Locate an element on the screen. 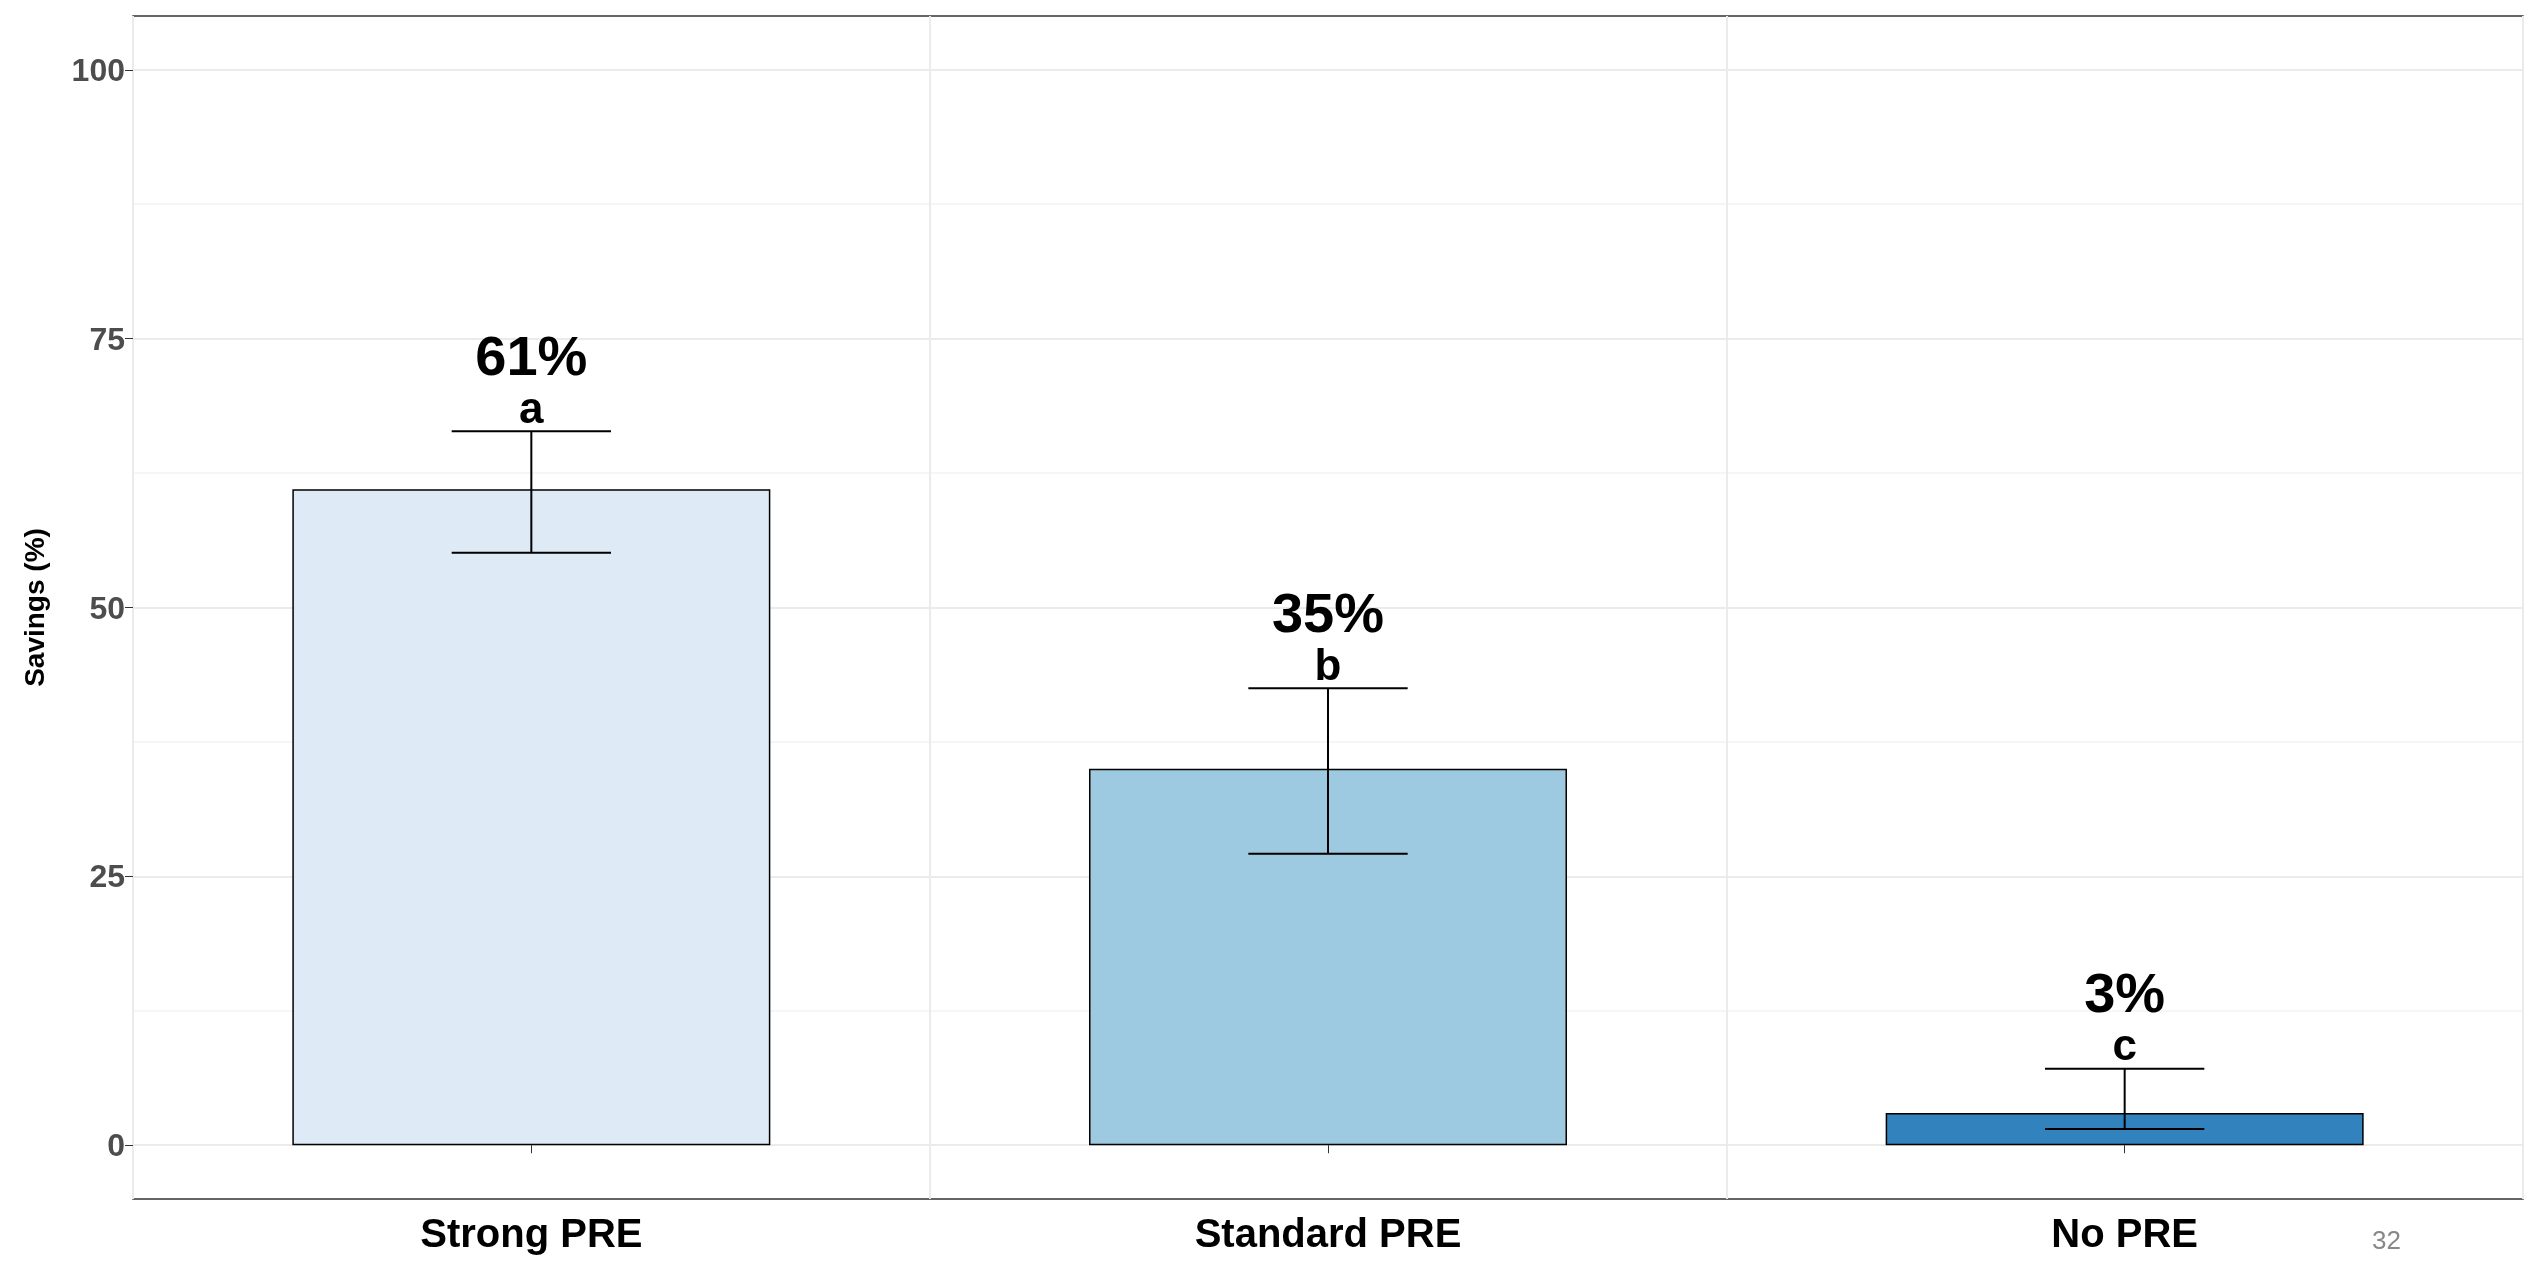 This screenshot has width=2539, height=1267. y-tick-label: 0 is located at coordinates (116, 1145).